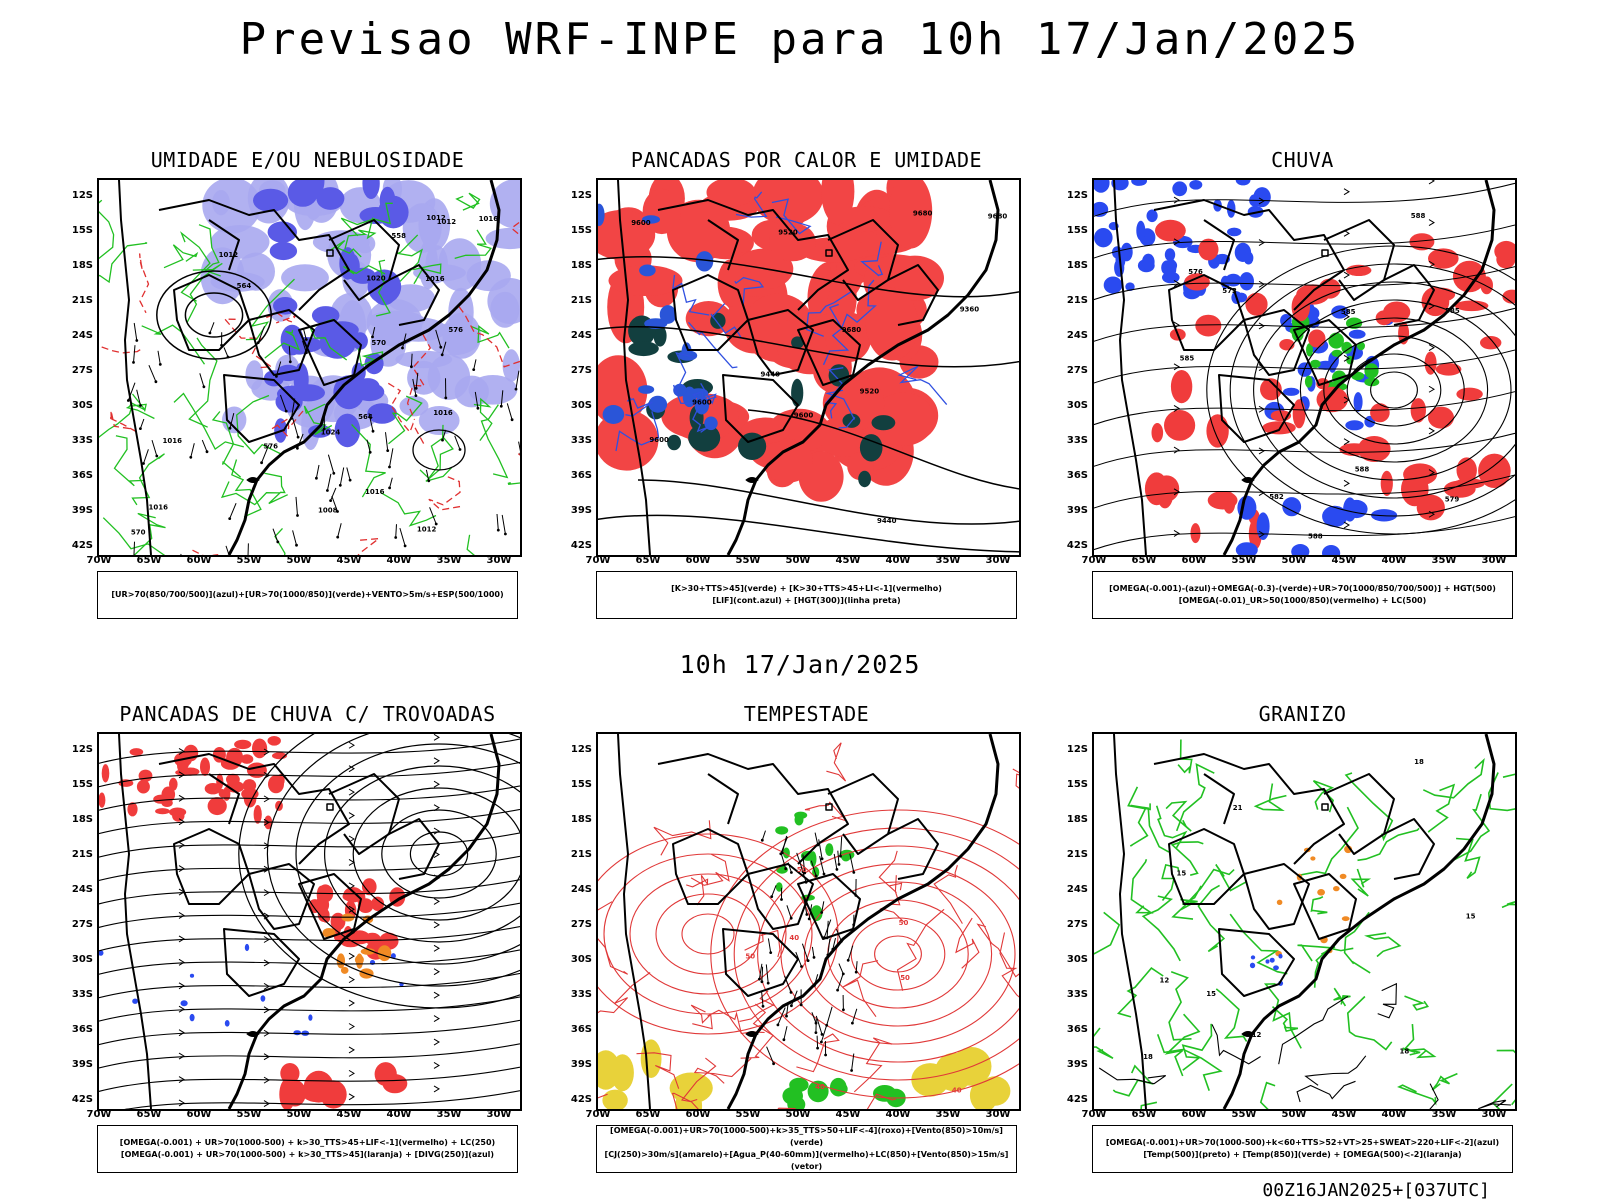 The width and height of the screenshot is (1600, 1201). Describe the element at coordinates (331, 432) in the screenshot. I see `contour-label: 1024` at that location.